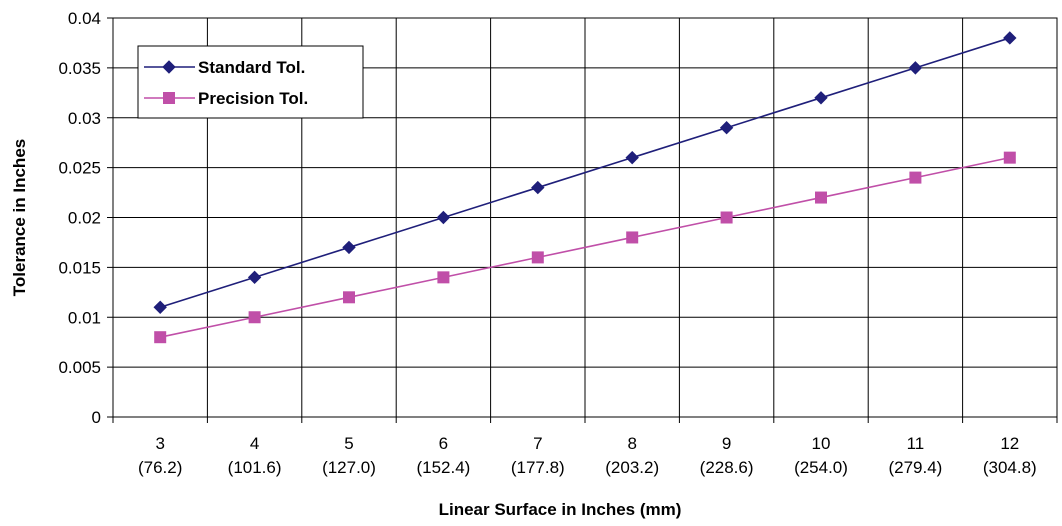 The image size is (1062, 526). I want to click on x-tick-sublabel: (76.2), so click(160, 467).